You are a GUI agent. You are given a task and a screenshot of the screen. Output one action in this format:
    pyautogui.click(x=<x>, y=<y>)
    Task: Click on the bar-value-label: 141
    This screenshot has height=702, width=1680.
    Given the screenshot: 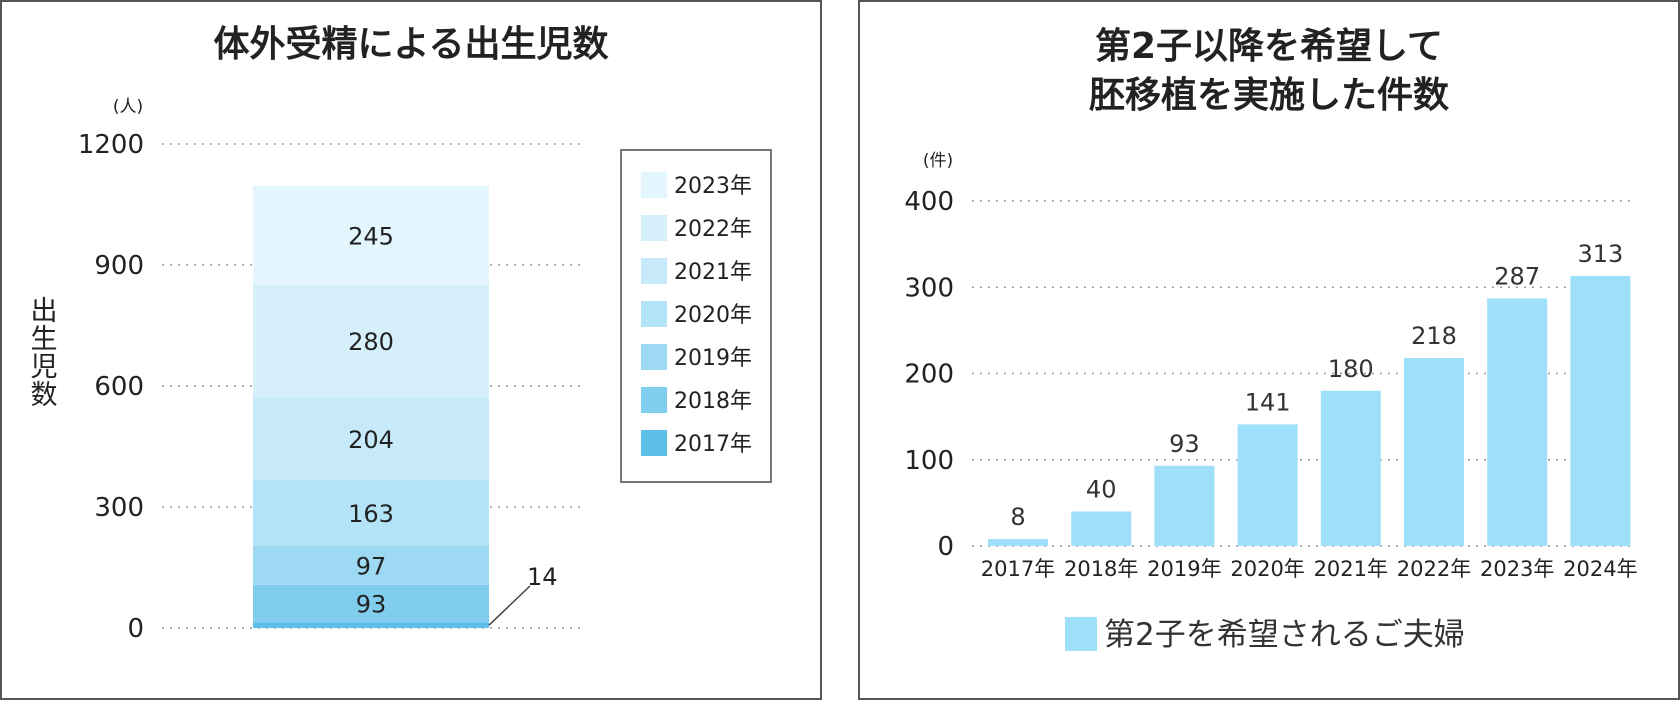 What is the action you would take?
    pyautogui.click(x=1268, y=402)
    